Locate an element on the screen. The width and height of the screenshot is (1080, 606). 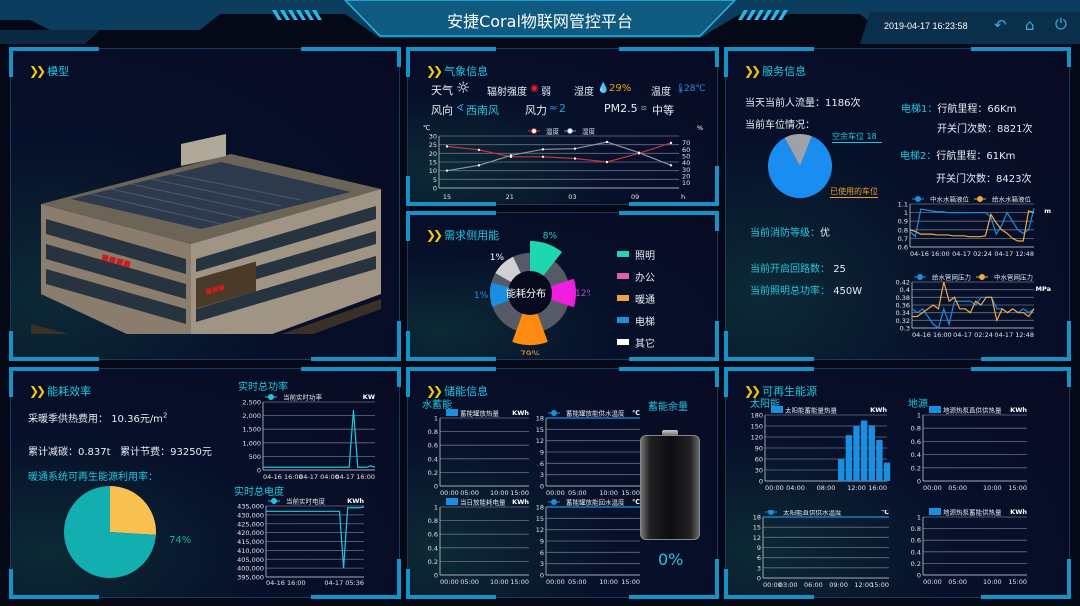
legend-item: 办公 is located at coordinates (636, 276).